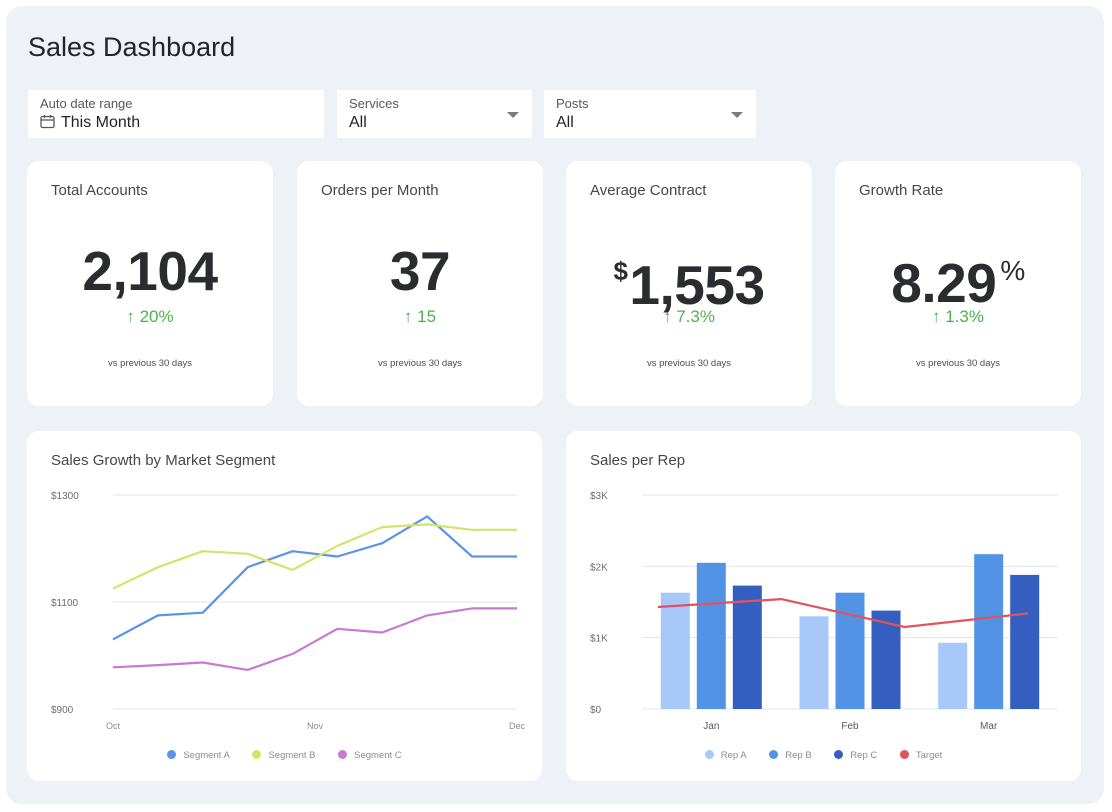 The image size is (1112, 812). What do you see at coordinates (648, 190) in the screenshot?
I see `kpi-label: Average Contract` at bounding box center [648, 190].